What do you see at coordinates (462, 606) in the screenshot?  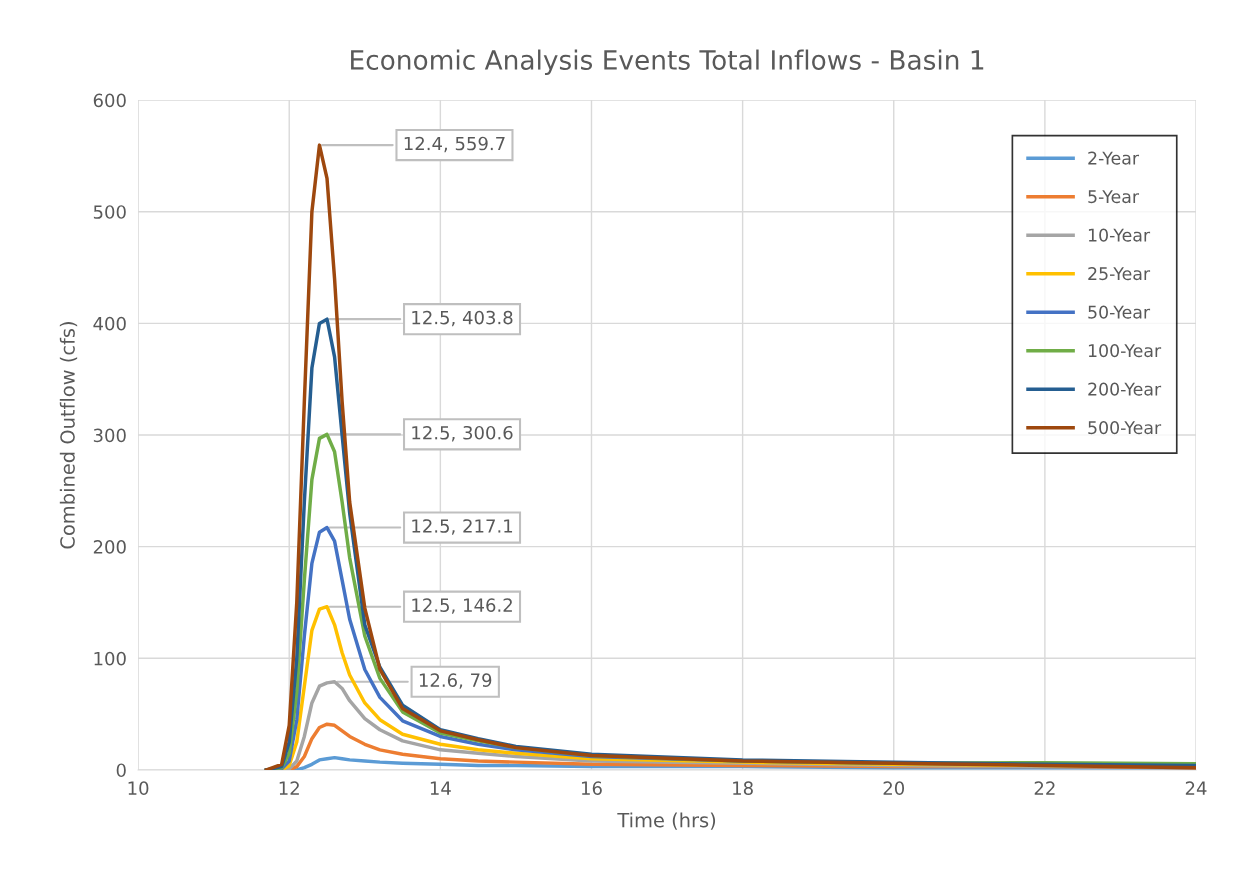 I see `annotation: 12.5, 146.2` at bounding box center [462, 606].